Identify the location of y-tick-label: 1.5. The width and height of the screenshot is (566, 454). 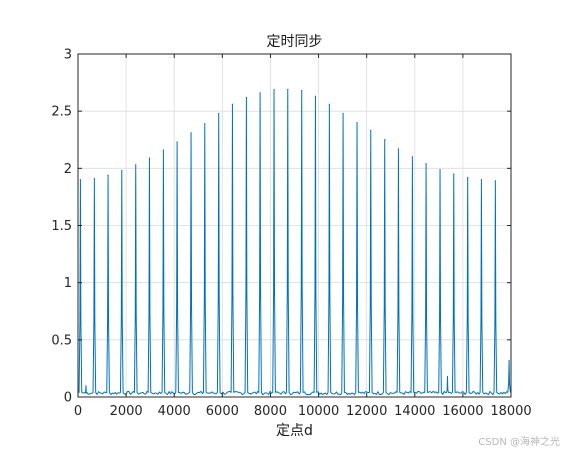
(61, 226).